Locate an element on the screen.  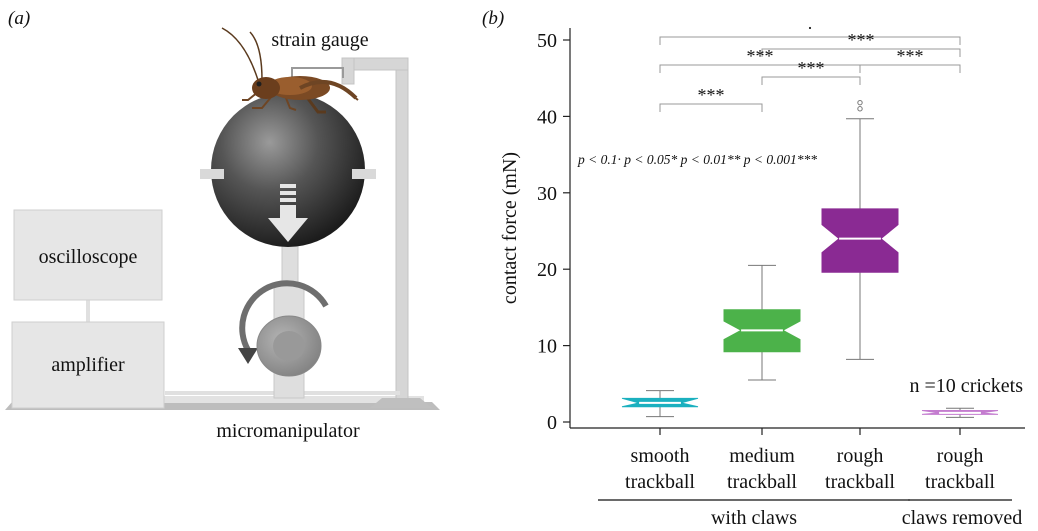
box is located at coordinates (860, 240).